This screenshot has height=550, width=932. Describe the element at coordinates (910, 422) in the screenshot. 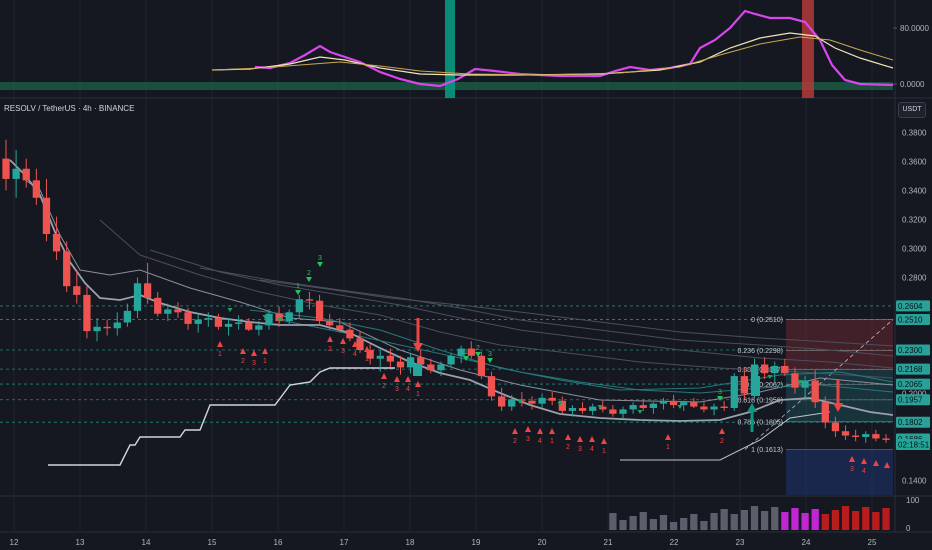

I see `price-tag-label: 0.1802` at that location.